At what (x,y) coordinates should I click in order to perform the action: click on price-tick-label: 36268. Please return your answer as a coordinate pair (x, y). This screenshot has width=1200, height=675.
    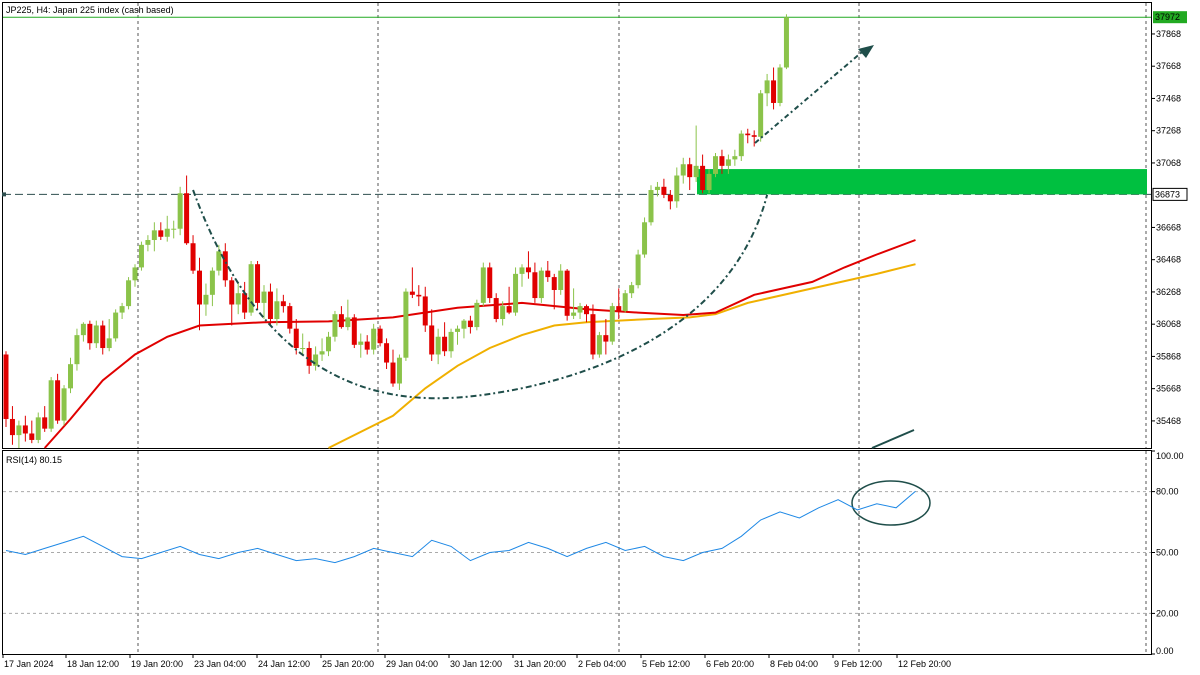
    Looking at the image, I should click on (1168, 292).